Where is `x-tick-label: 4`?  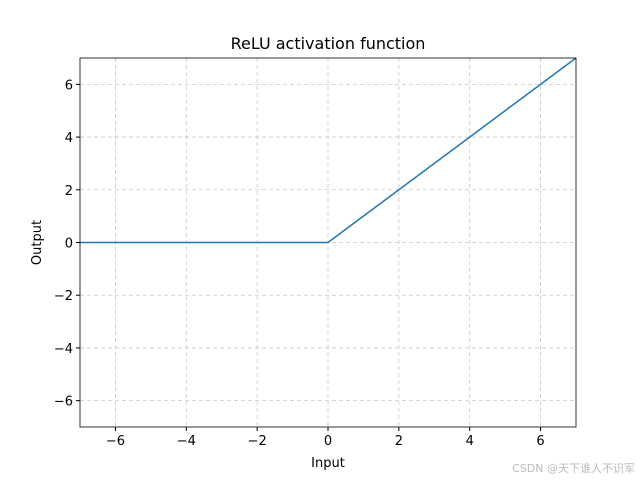
x-tick-label: 4 is located at coordinates (470, 441).